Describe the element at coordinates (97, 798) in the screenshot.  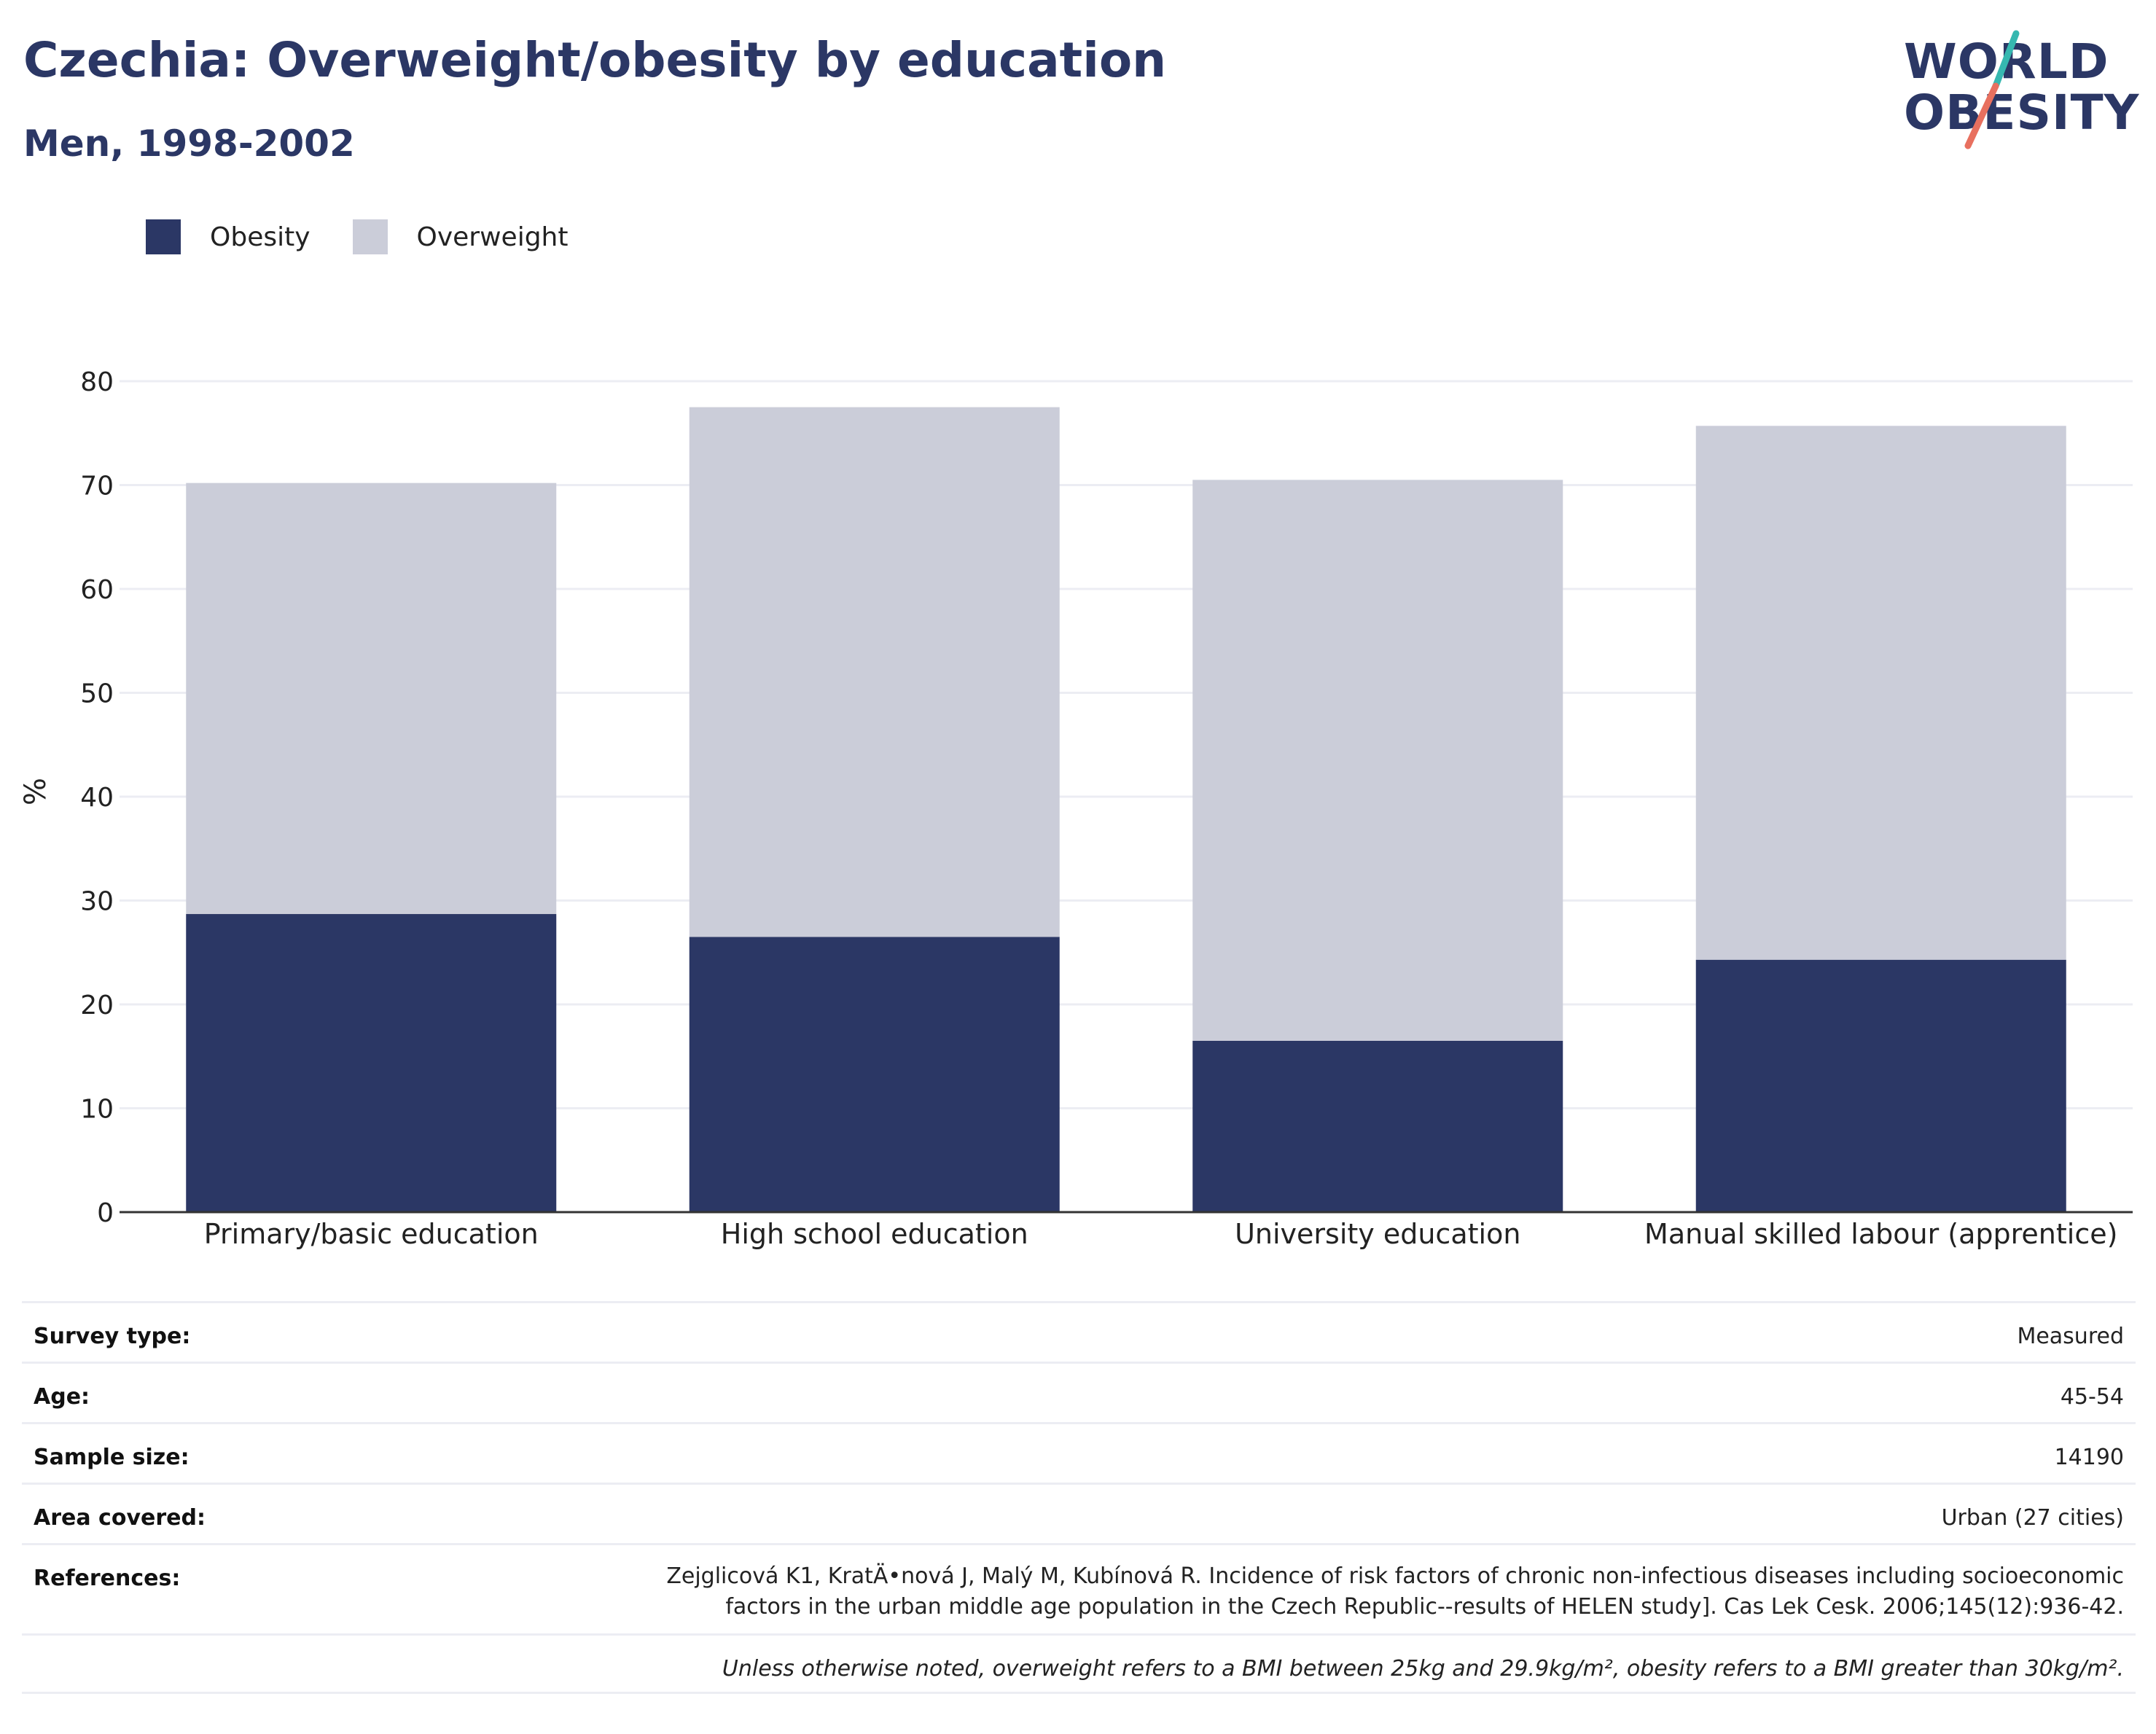
I see `y-tick-label: 40` at that location.